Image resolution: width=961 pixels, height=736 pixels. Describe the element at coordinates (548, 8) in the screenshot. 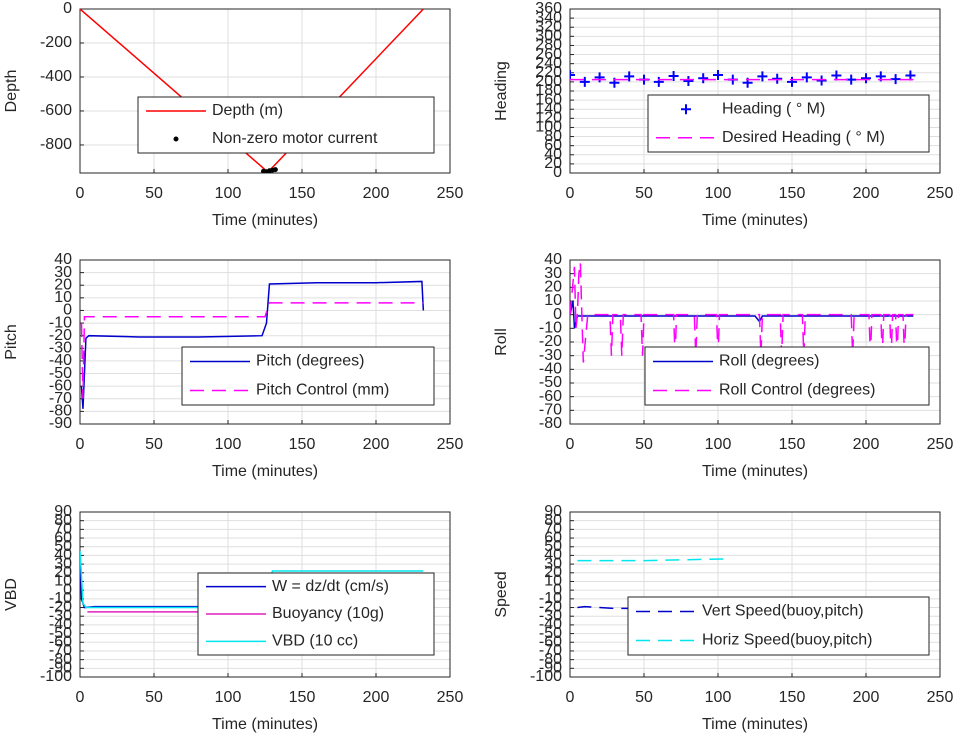

I see `y-tick-label: 360` at that location.